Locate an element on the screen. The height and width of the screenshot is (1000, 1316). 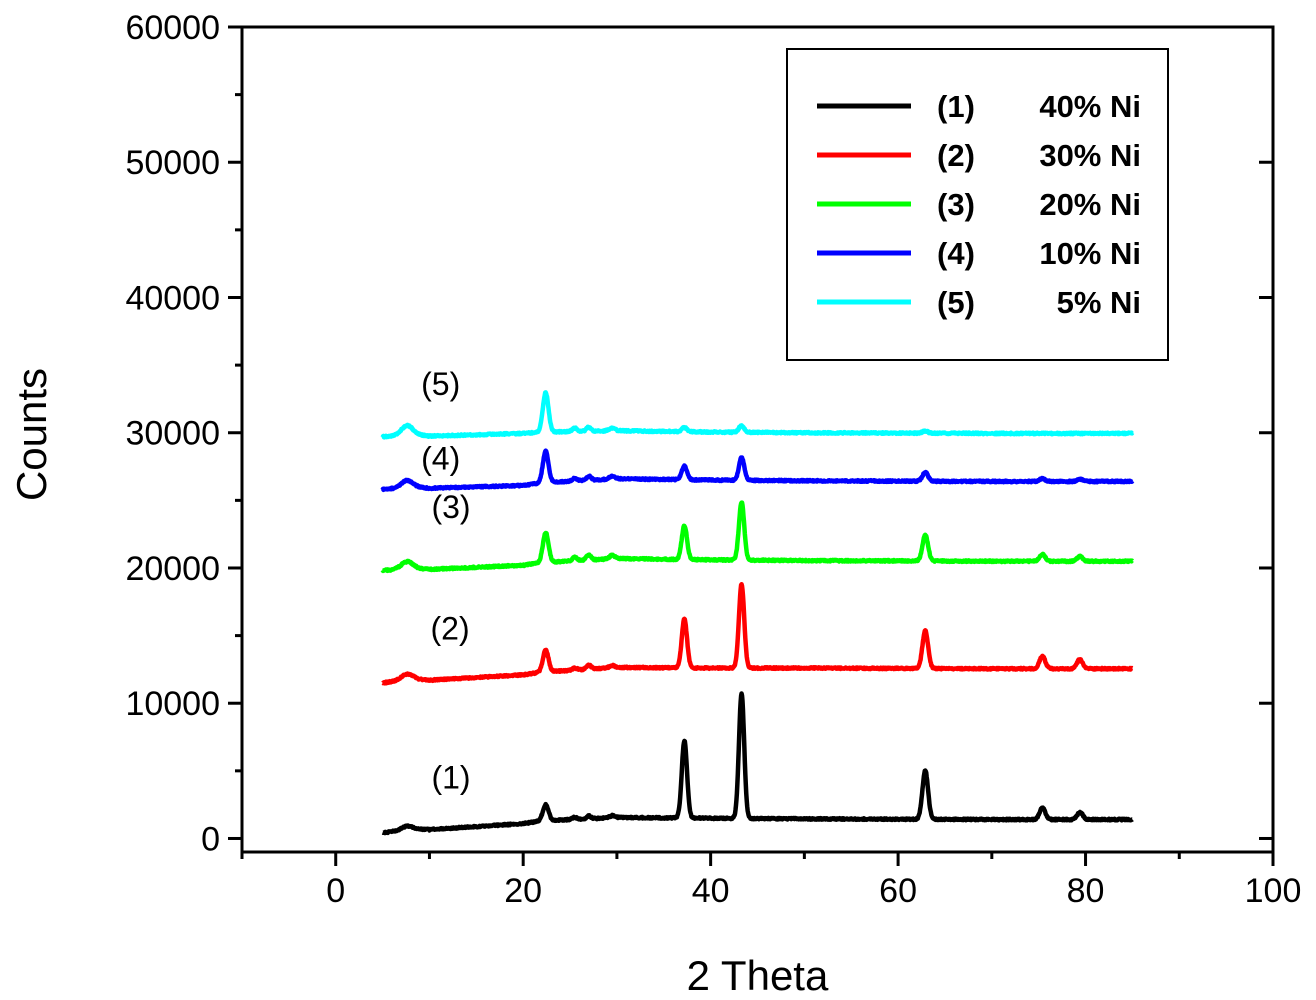
x-axis-ticks: 0 20 40 60 80 100 is located at coordinates (771, 881).